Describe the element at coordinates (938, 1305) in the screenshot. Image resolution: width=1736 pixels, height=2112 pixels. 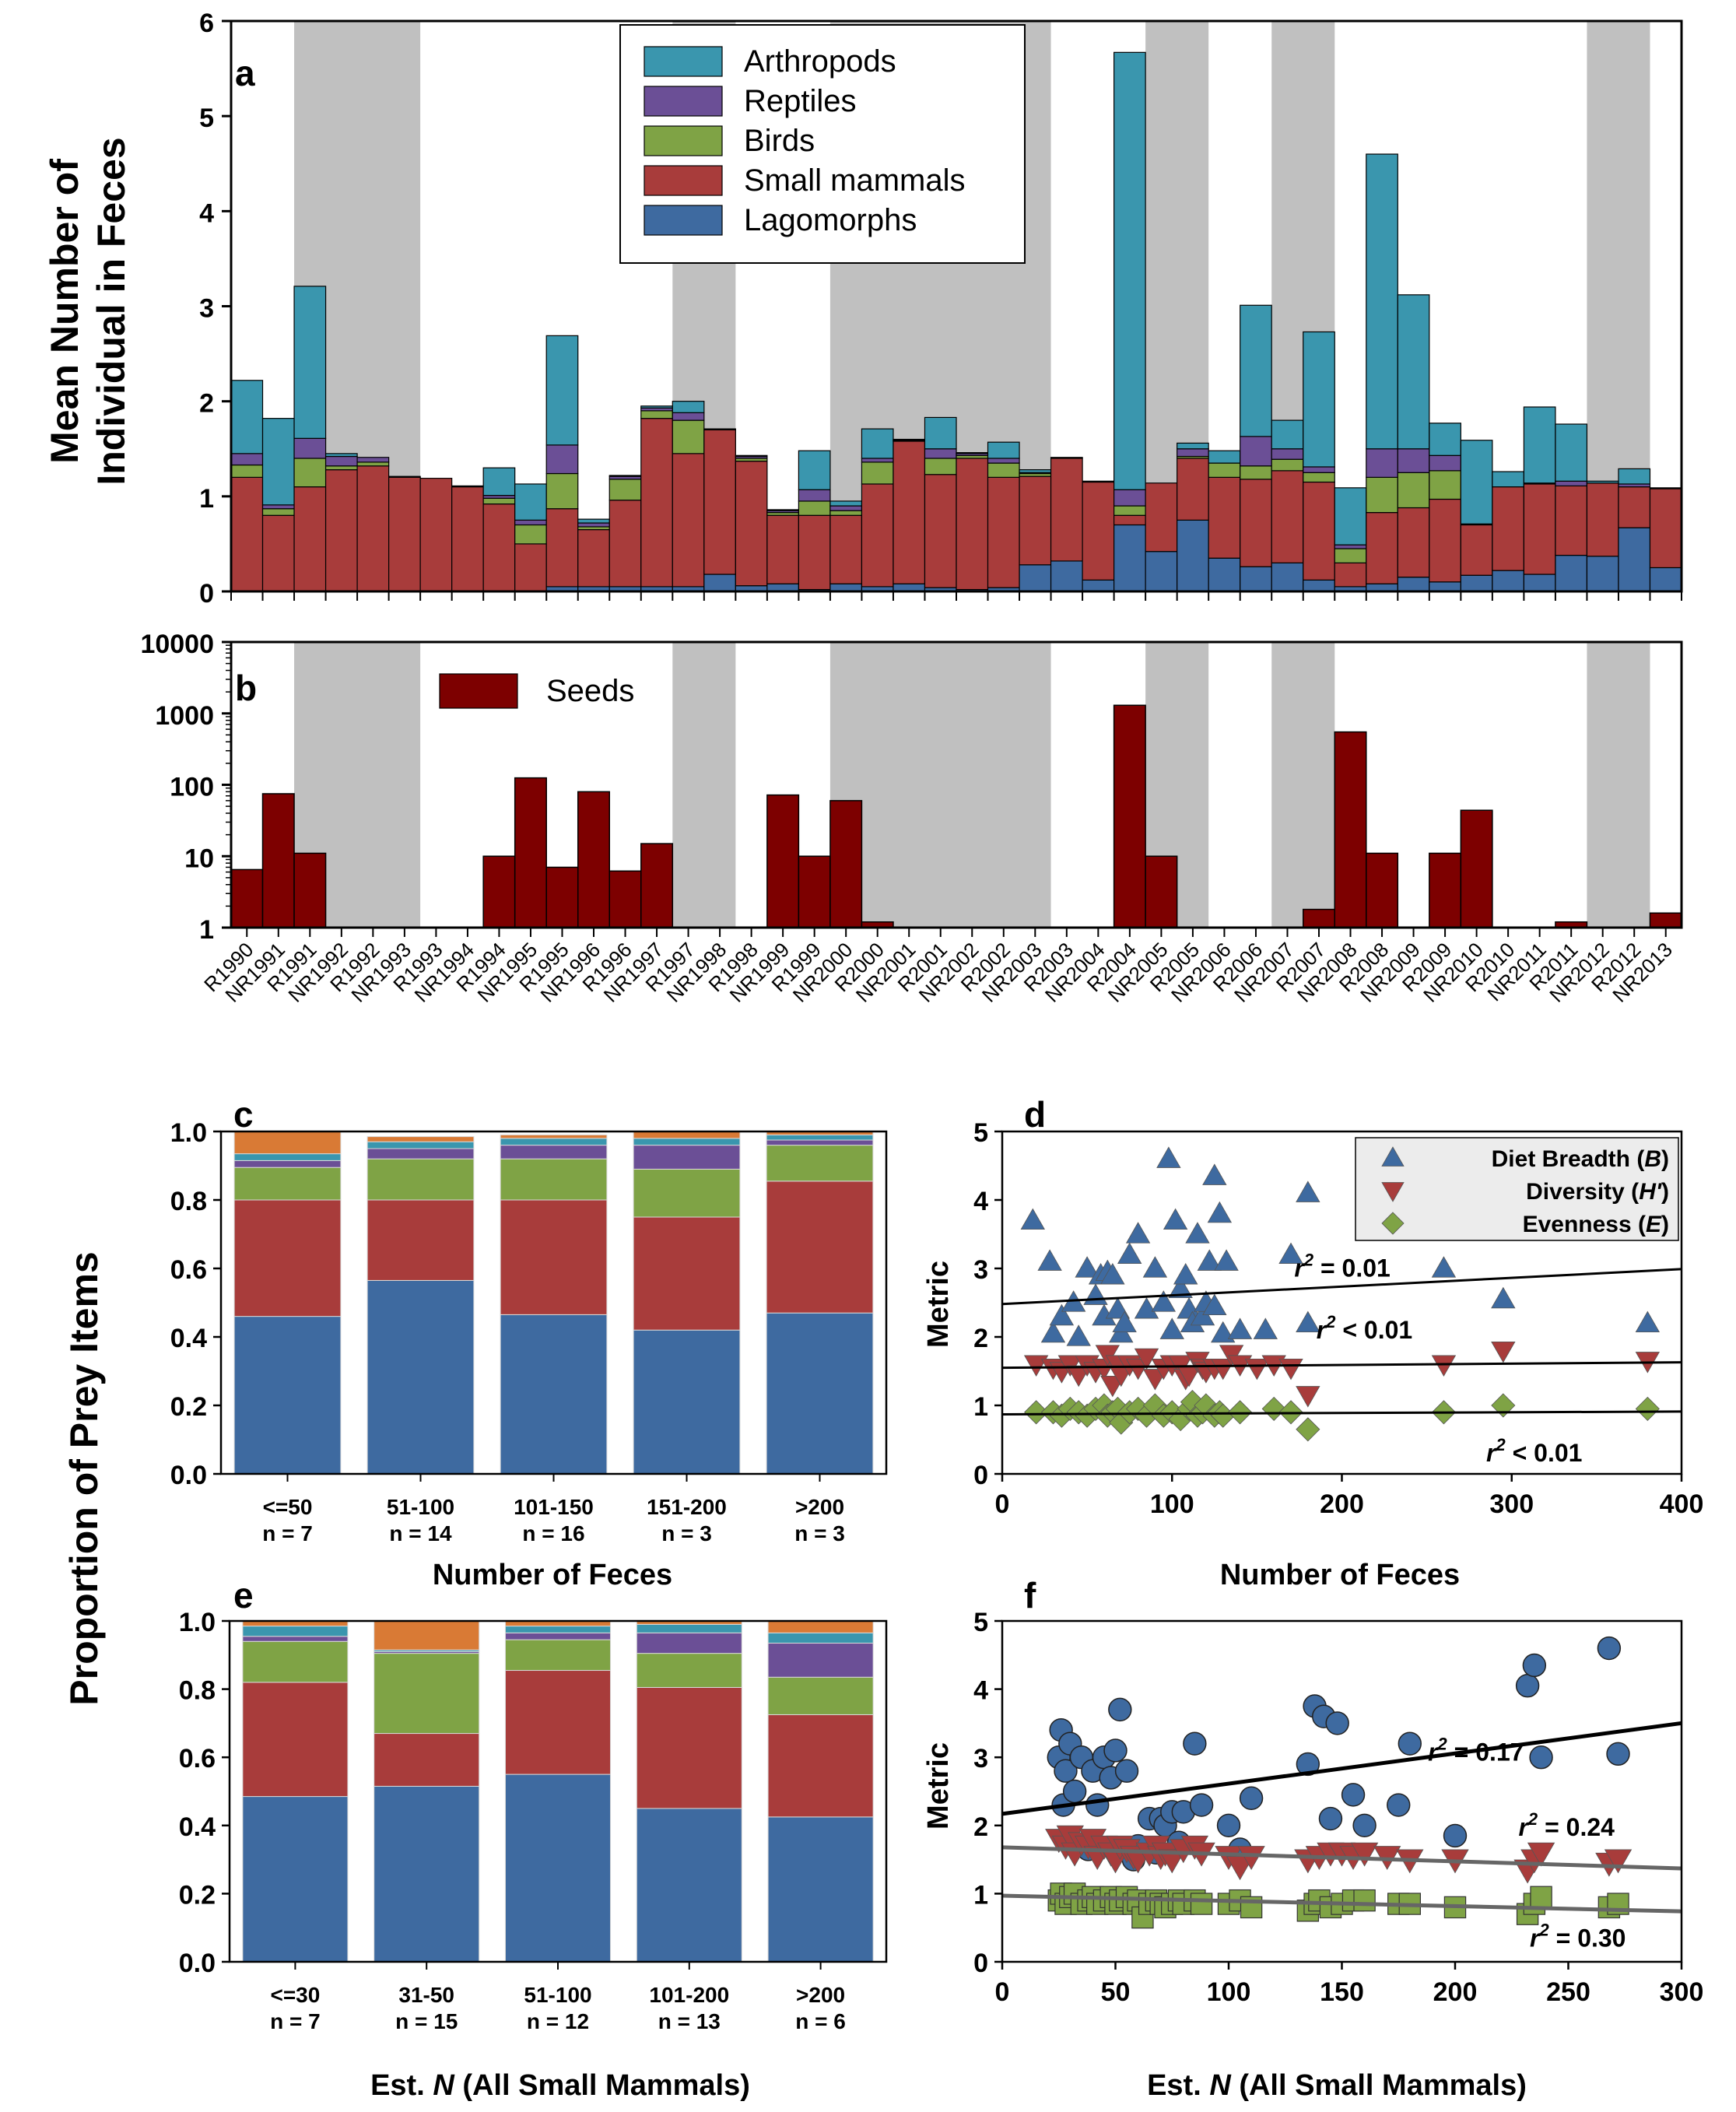
I see `ylabel-d: Metric` at that location.